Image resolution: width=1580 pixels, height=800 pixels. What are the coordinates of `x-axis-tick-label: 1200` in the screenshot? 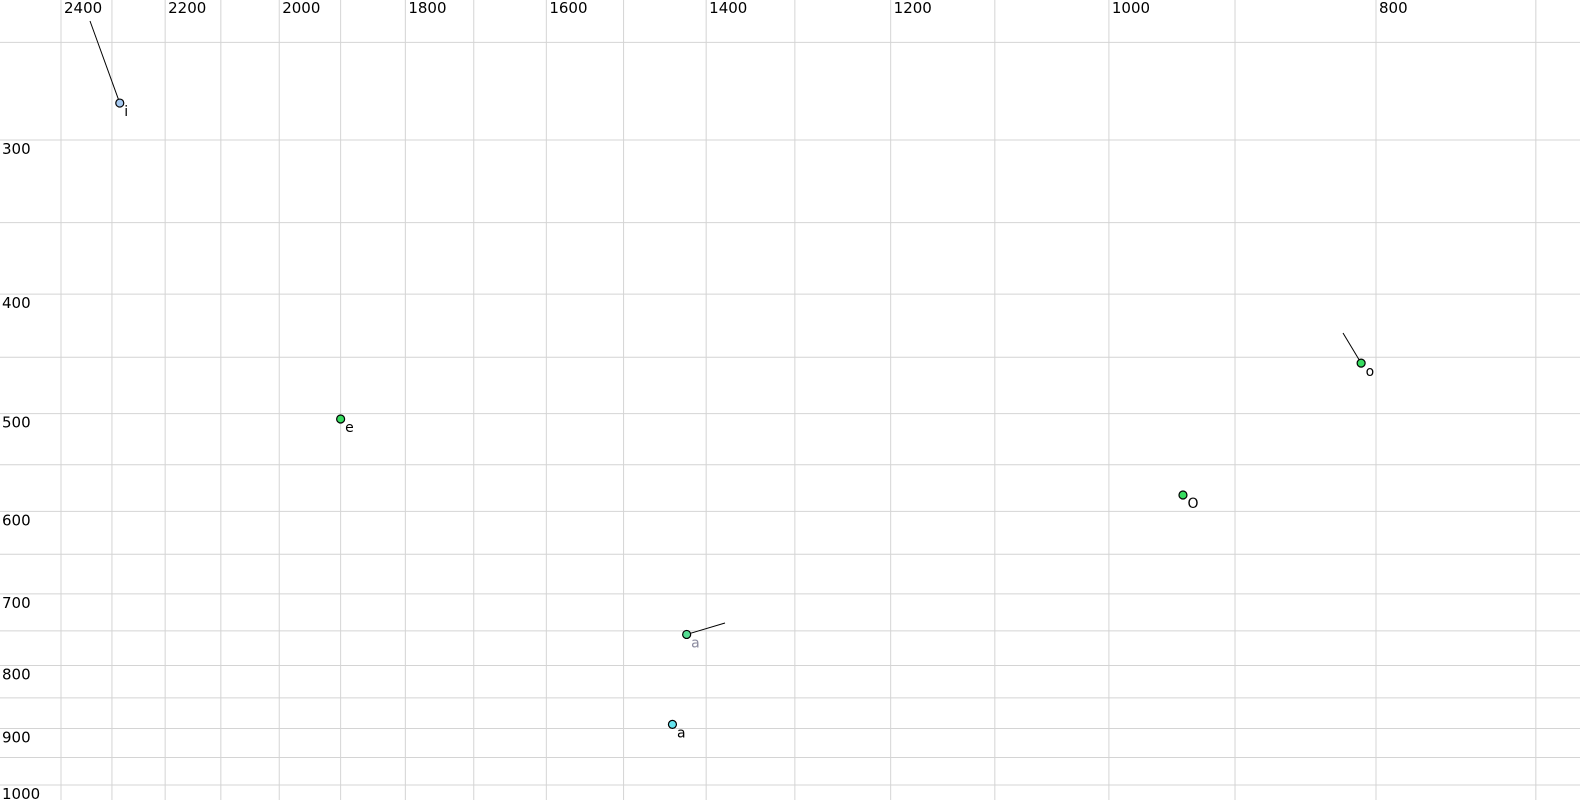 It's located at (913, 8).